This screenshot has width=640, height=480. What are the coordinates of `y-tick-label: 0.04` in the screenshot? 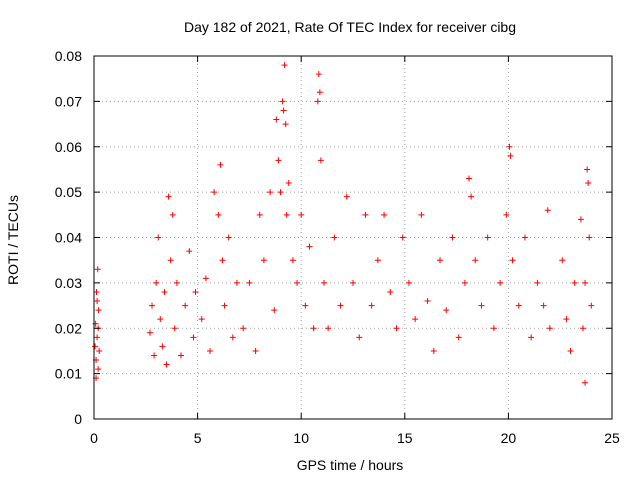 It's located at (68, 238).